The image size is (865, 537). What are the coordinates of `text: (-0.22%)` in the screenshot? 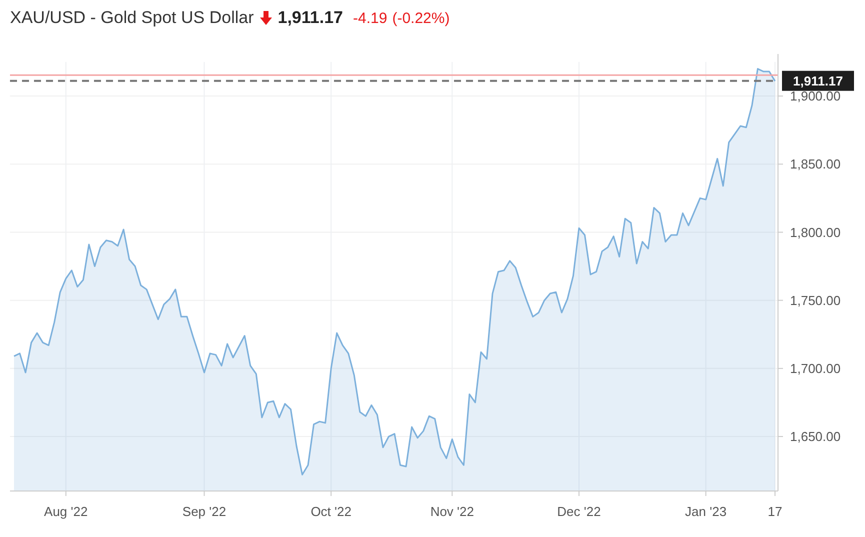 It's located at (421, 18).